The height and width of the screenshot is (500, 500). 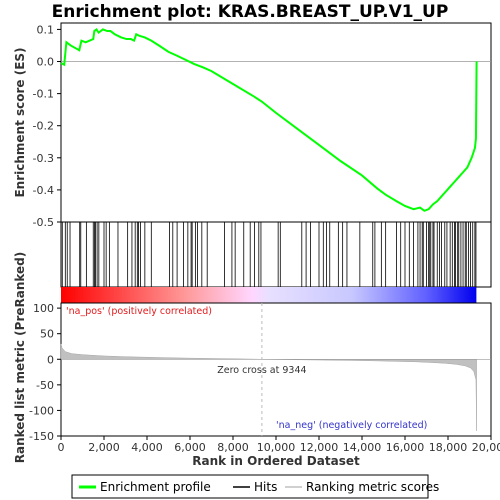 I want to click on x-tick-label: 2,000, so click(x=104, y=447).